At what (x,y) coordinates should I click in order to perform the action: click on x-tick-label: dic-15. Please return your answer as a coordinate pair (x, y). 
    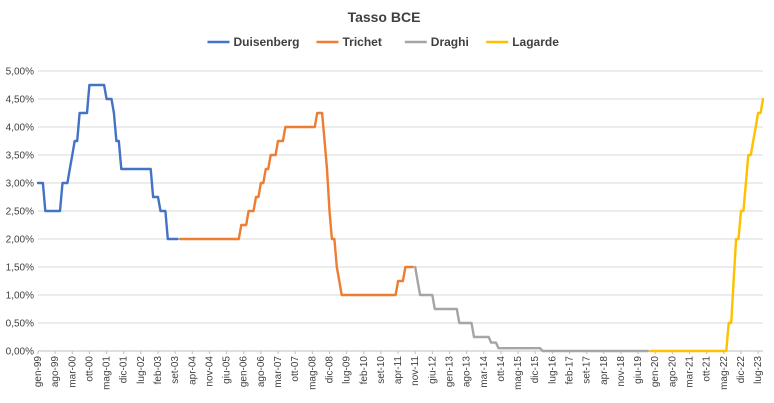
    Looking at the image, I should click on (535, 370).